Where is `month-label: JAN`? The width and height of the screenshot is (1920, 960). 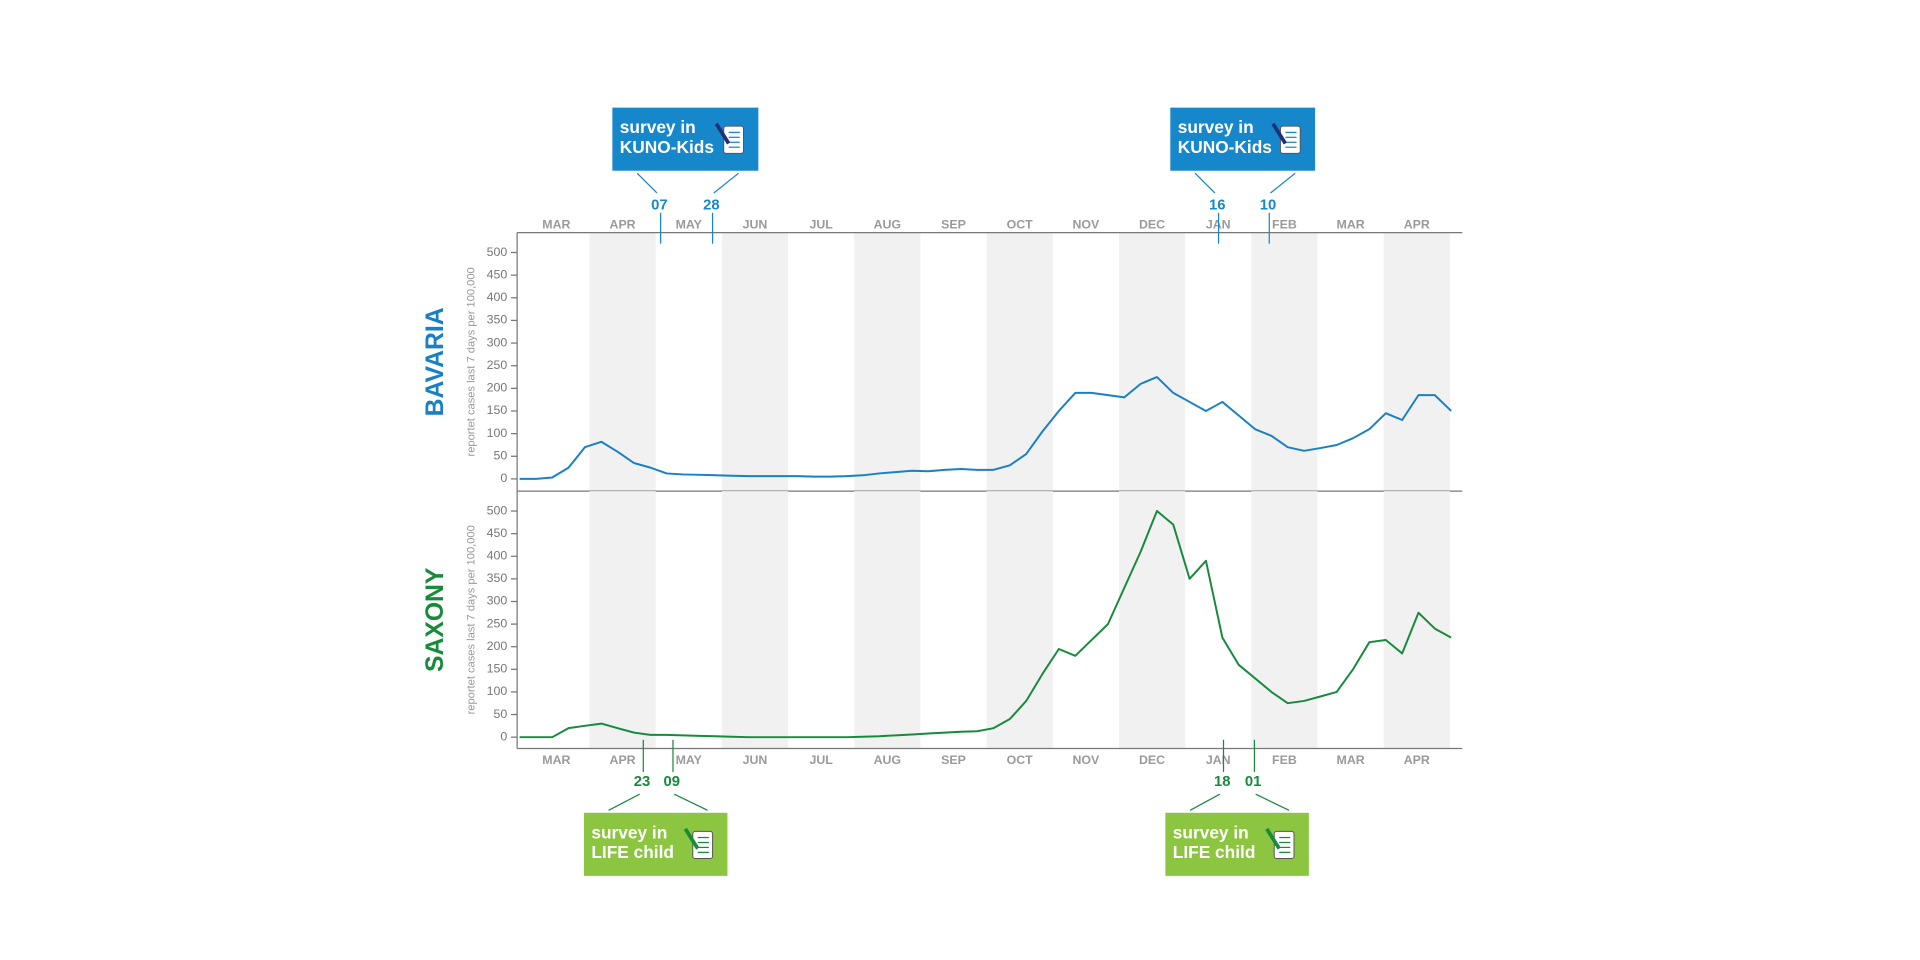
month-label: JAN is located at coordinates (1218, 760).